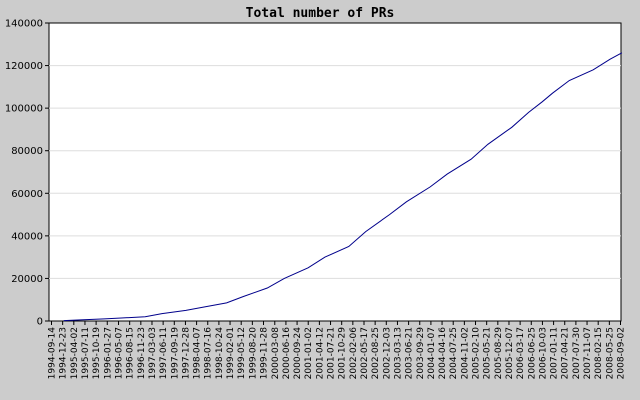 The image size is (640, 400). Describe the element at coordinates (622, 353) in the screenshot. I see `x-tick-label: 2008-09-02` at that location.